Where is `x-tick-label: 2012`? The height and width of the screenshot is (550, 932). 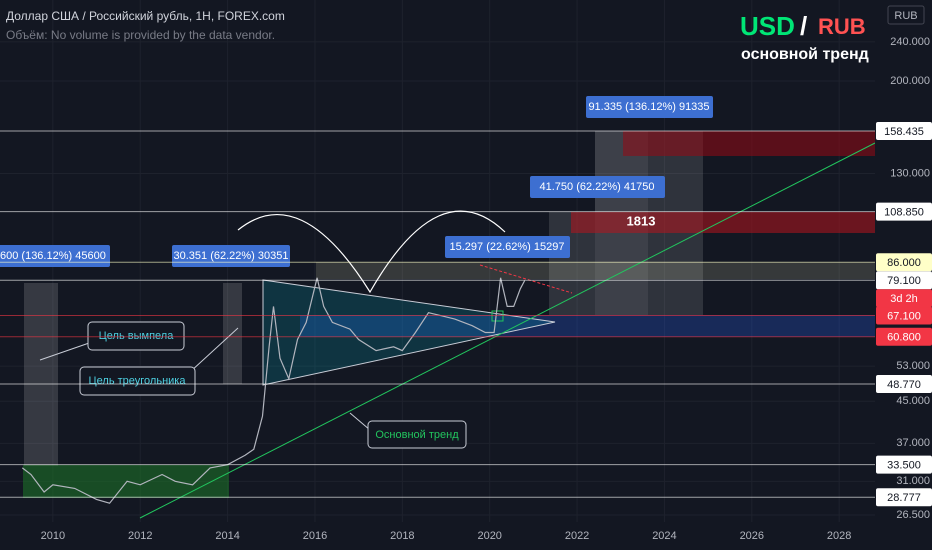
x-tick-label: 2012 is located at coordinates (140, 536).